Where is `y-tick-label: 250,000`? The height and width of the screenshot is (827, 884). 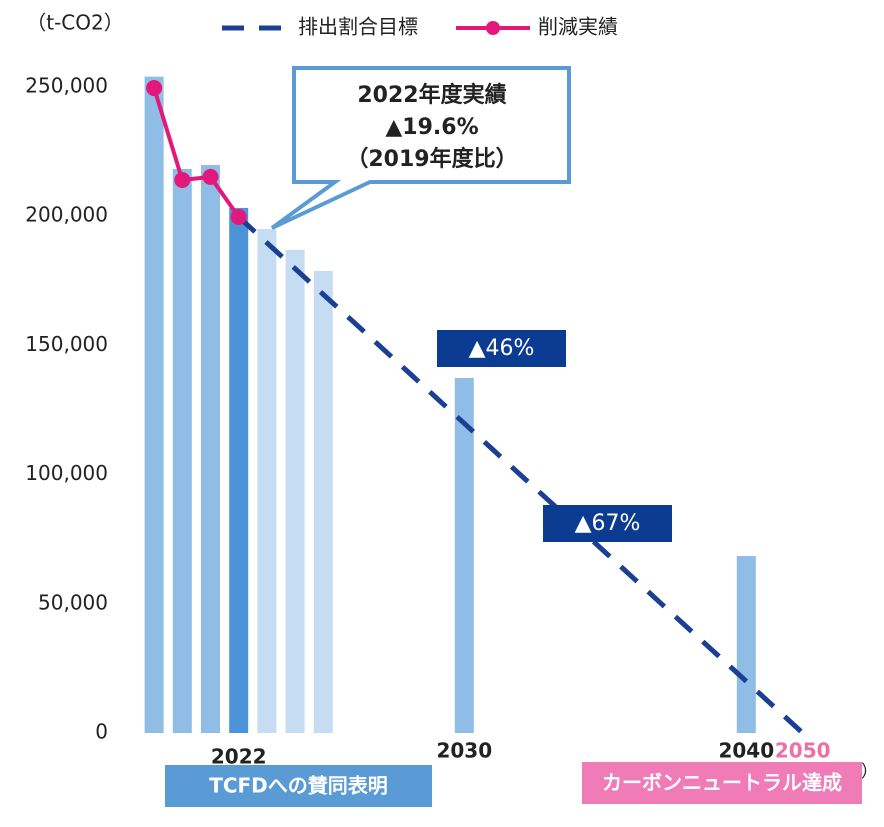 y-tick-label: 250,000 is located at coordinates (66, 86).